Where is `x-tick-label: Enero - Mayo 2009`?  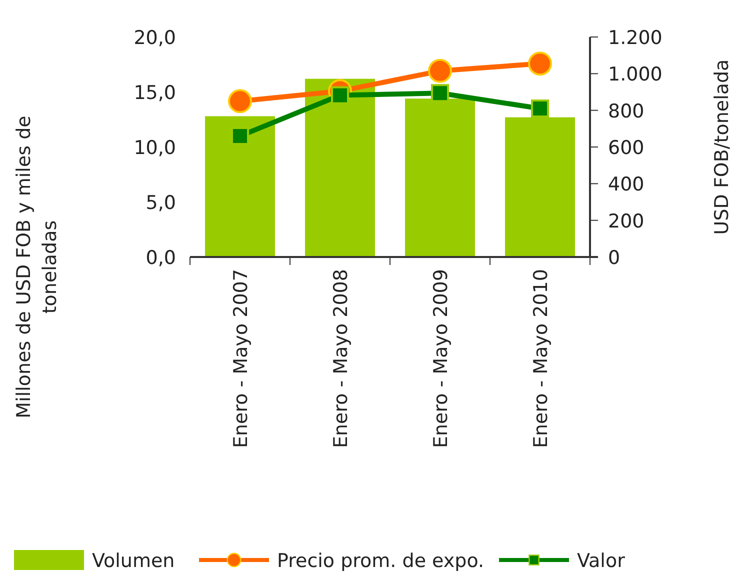
x-tick-label: Enero - Mayo 2009 is located at coordinates (441, 358).